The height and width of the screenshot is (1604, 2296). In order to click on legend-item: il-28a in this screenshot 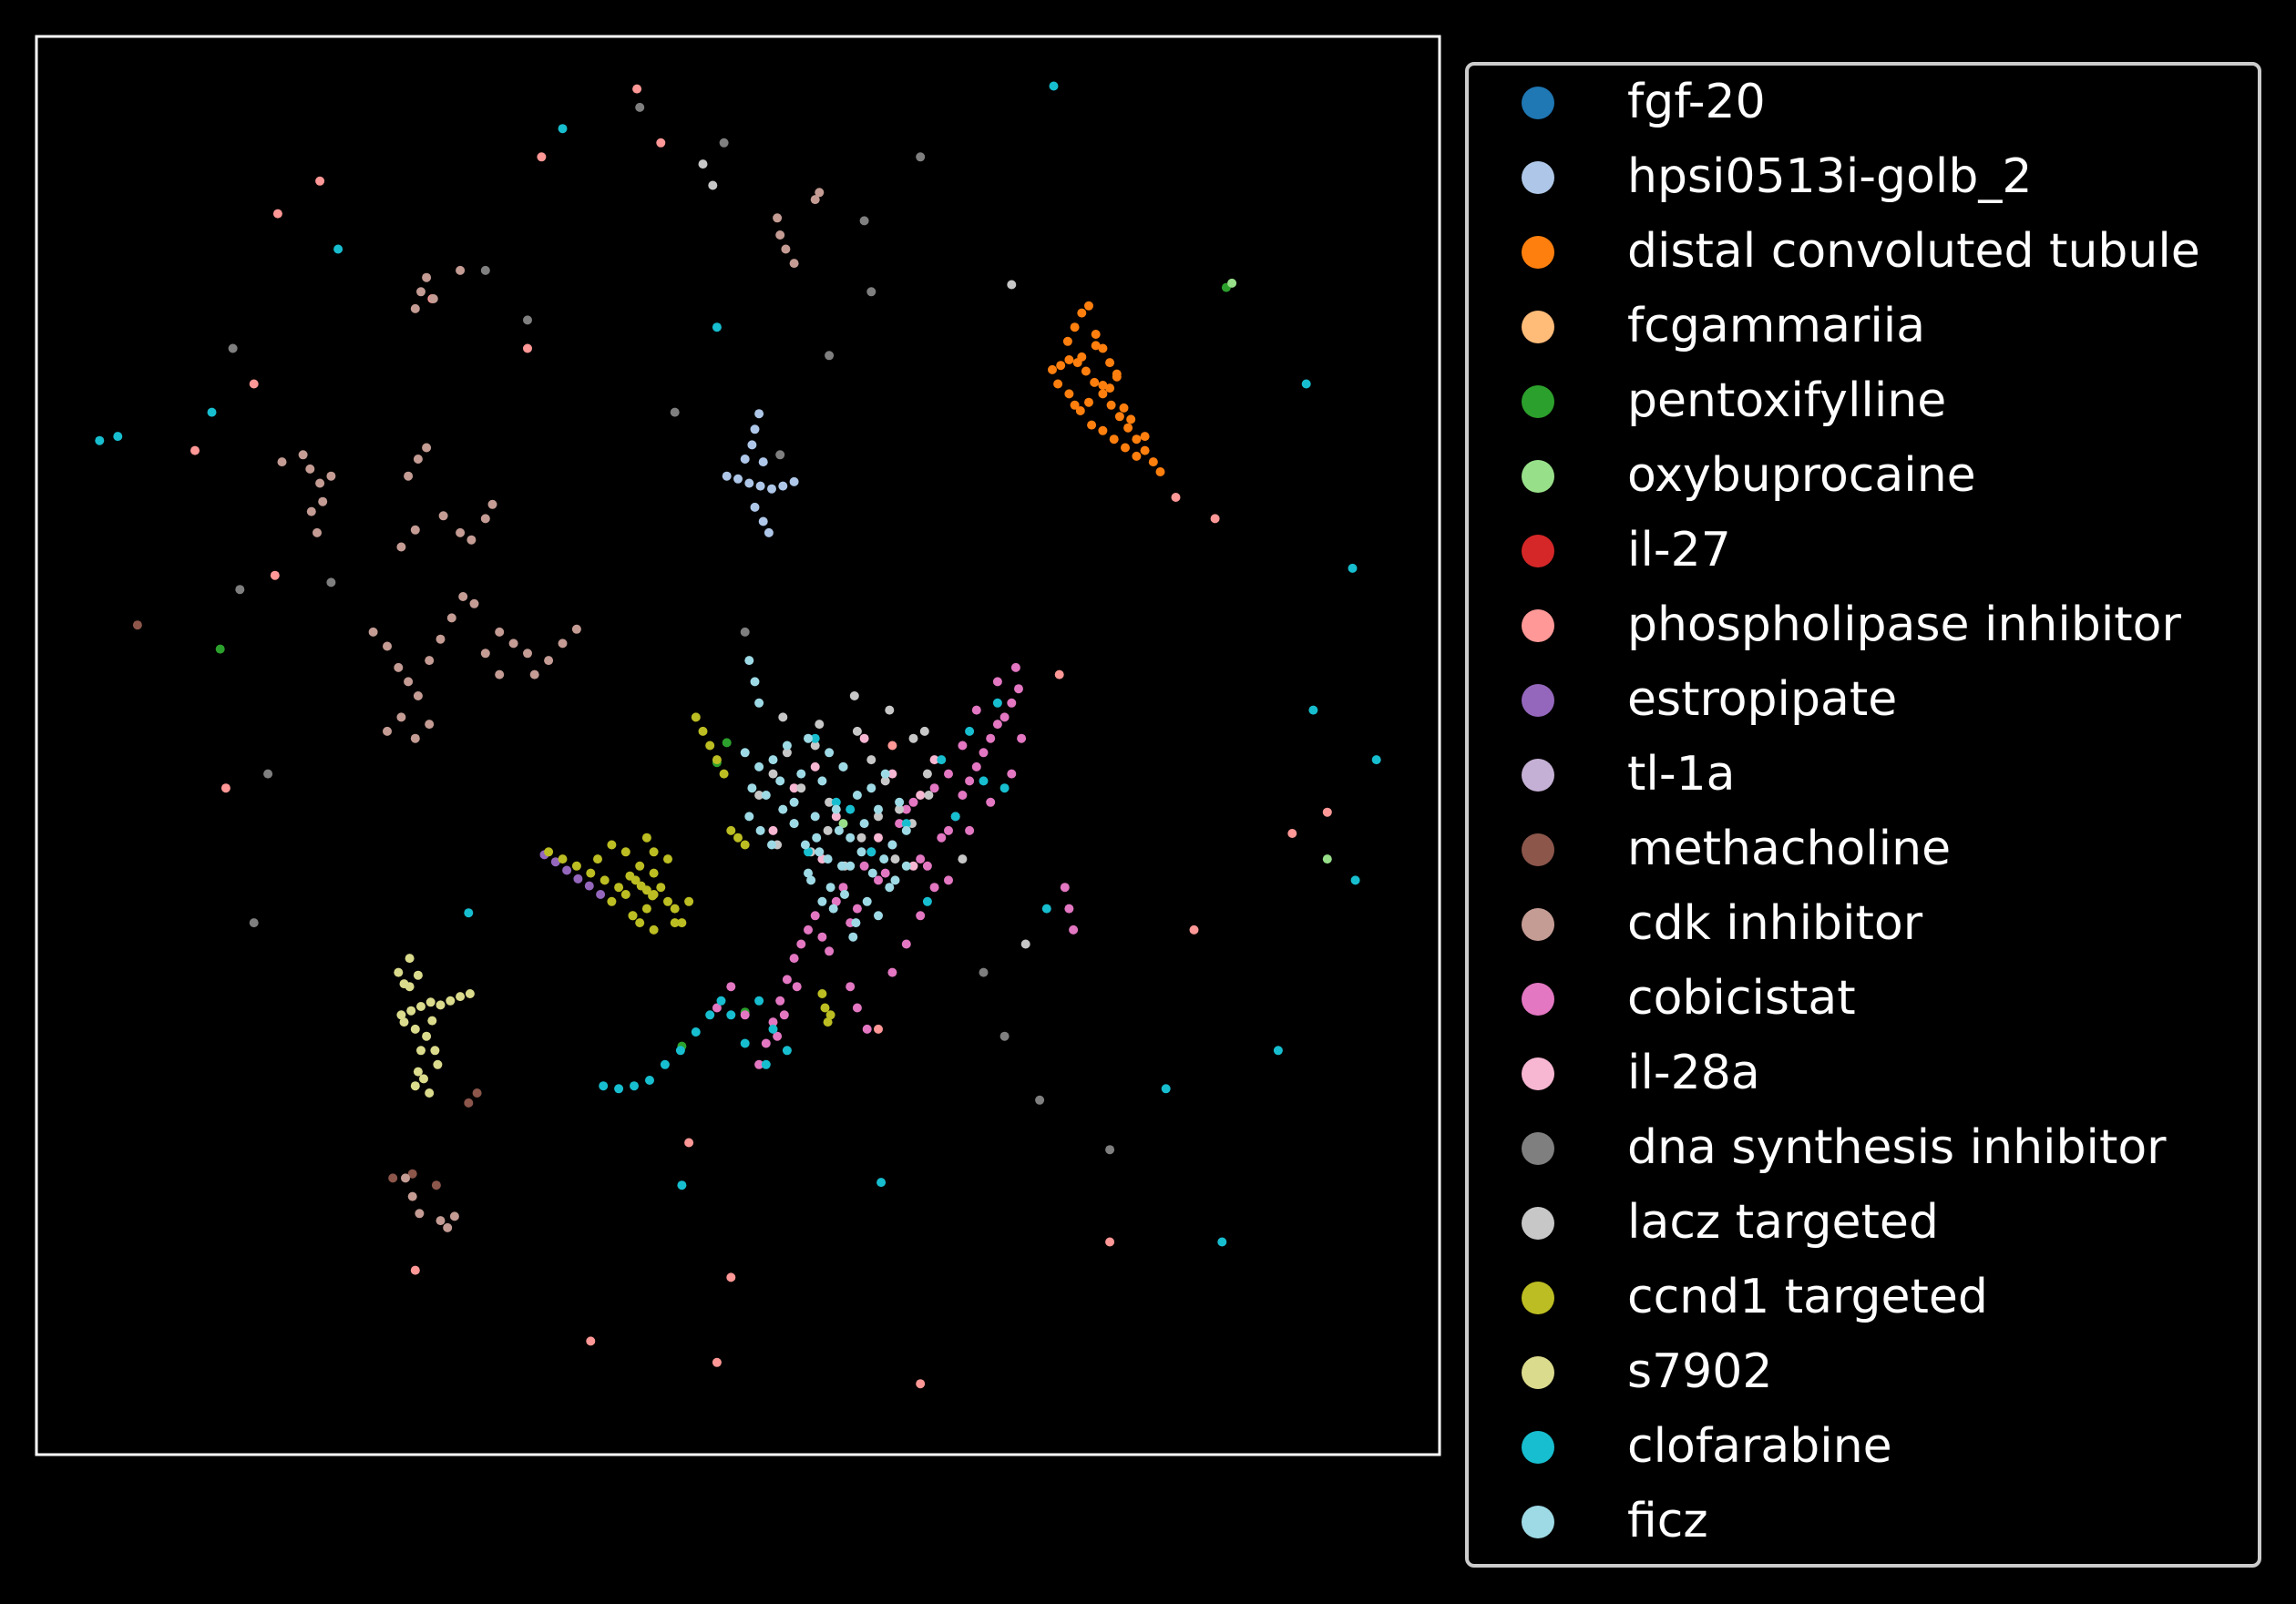, I will do `click(1641, 1073)`.